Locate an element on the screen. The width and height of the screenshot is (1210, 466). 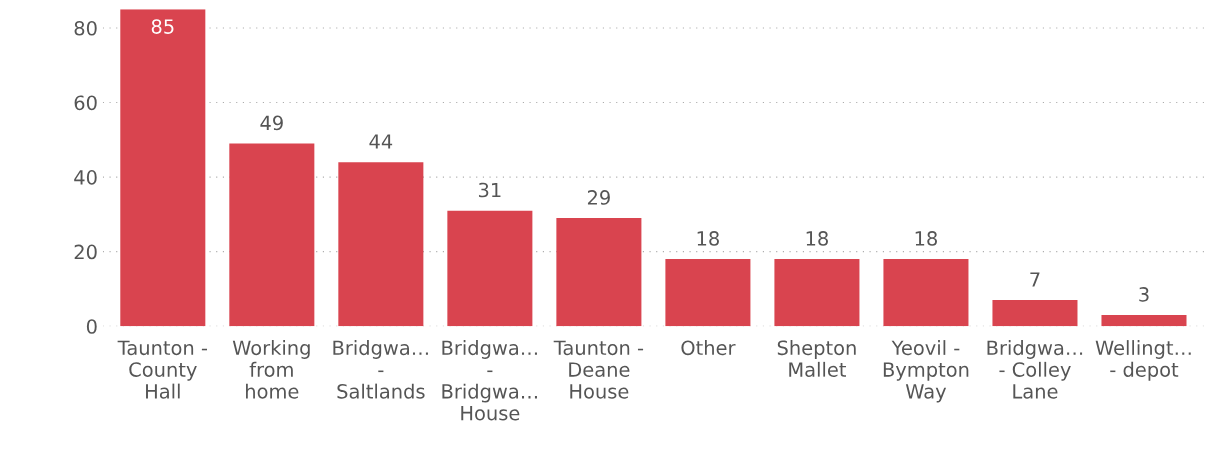
y-tick-label: 40 is located at coordinates (85, 177).